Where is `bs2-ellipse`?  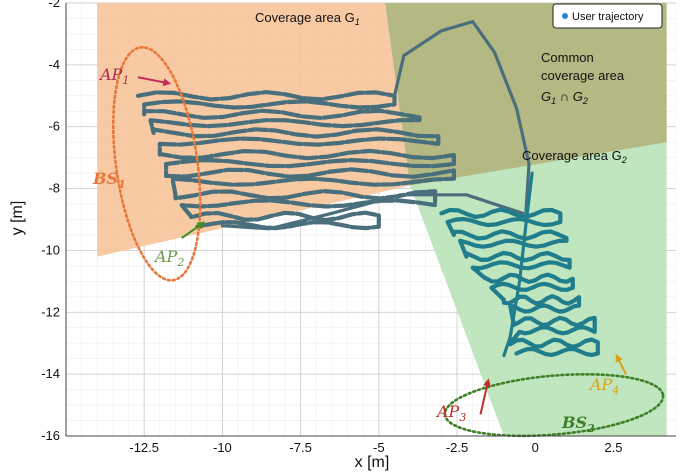
bs2-ellipse is located at coordinates (554, 405).